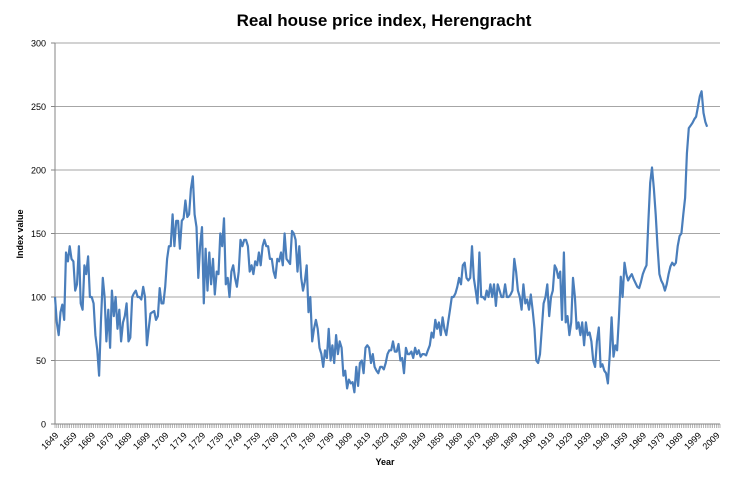  Describe the element at coordinates (288, 440) in the screenshot. I see `x-tick-label: 1779` at that location.